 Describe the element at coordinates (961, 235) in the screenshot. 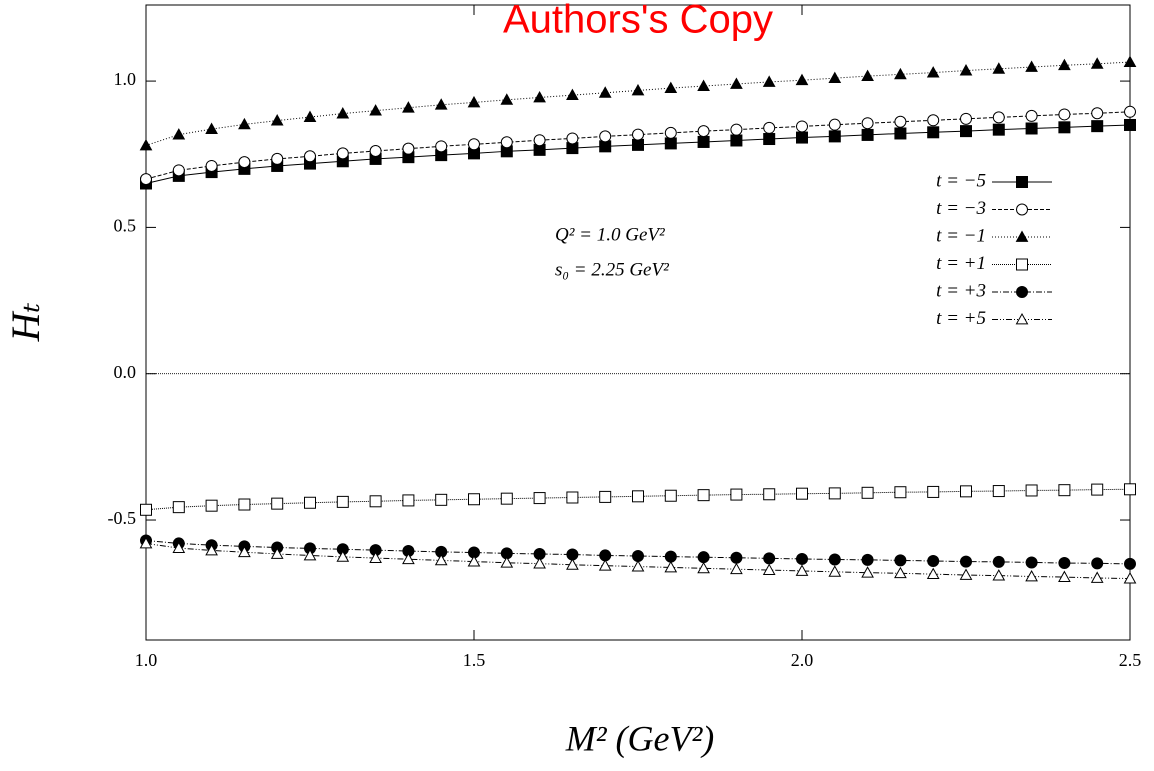

I see `legend-label: t = −1` at that location.